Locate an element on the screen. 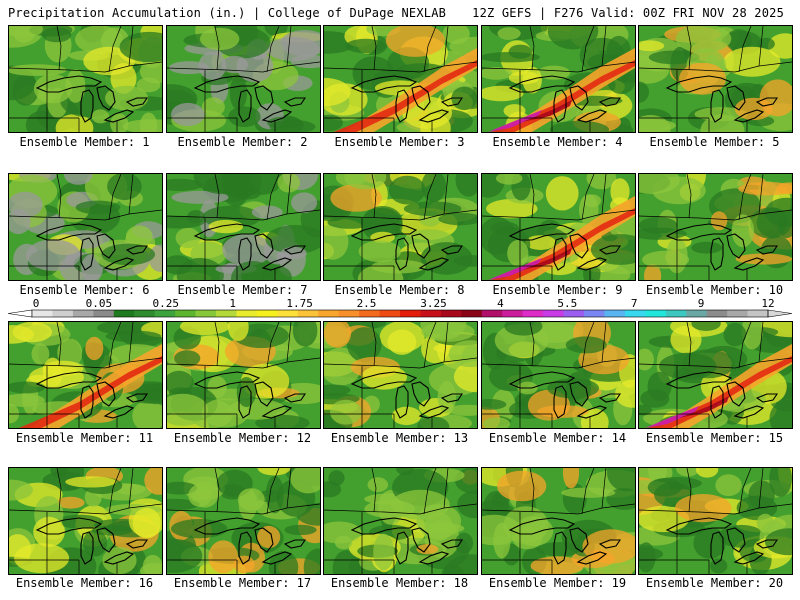 The image size is (800, 600). ensemble-member-label: Ensemble Member: 4 is located at coordinates (557, 142).